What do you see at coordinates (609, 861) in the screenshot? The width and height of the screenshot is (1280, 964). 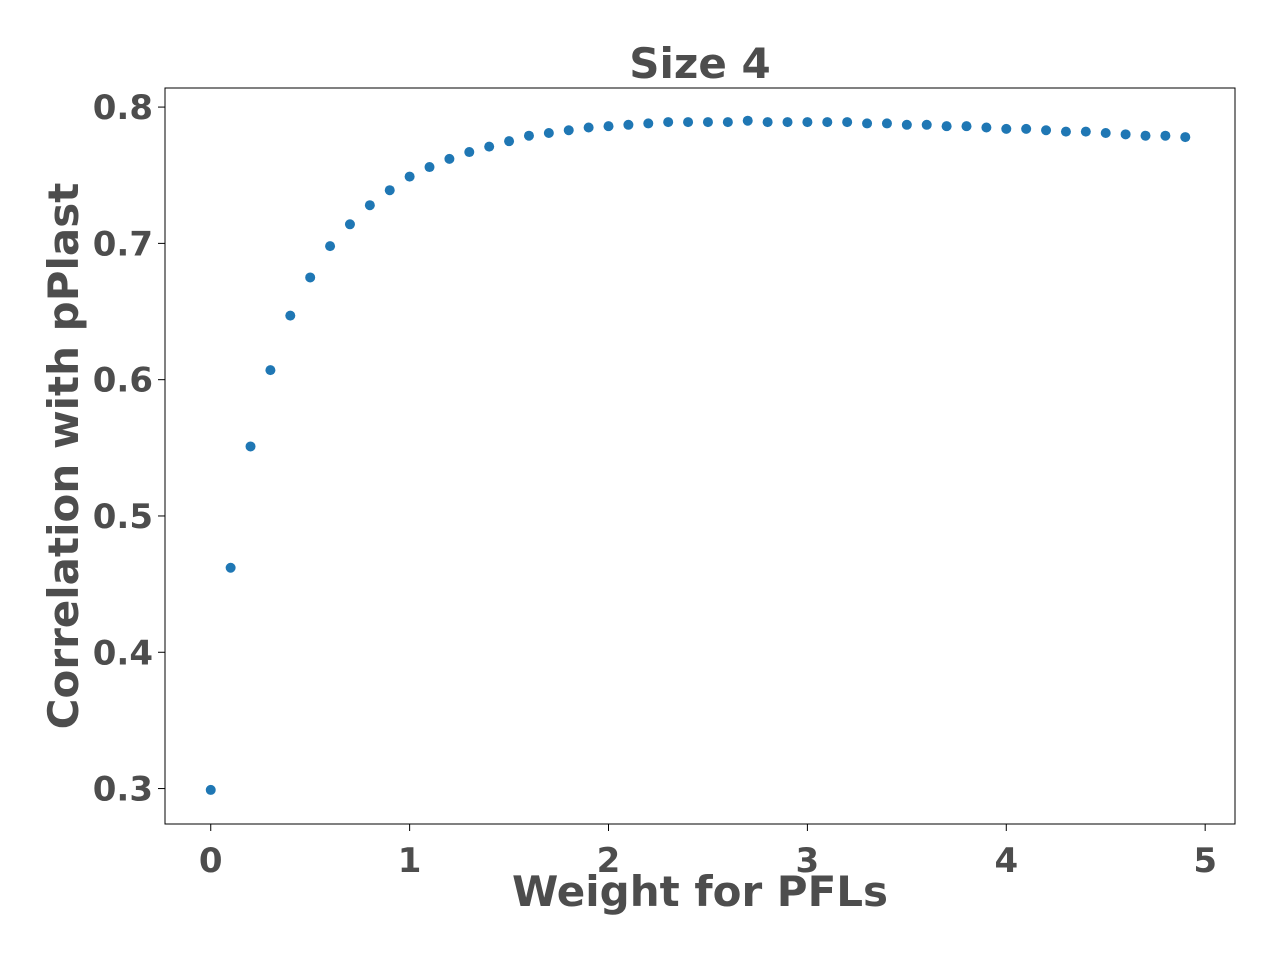 I see `x-tick-label: 2` at bounding box center [609, 861].